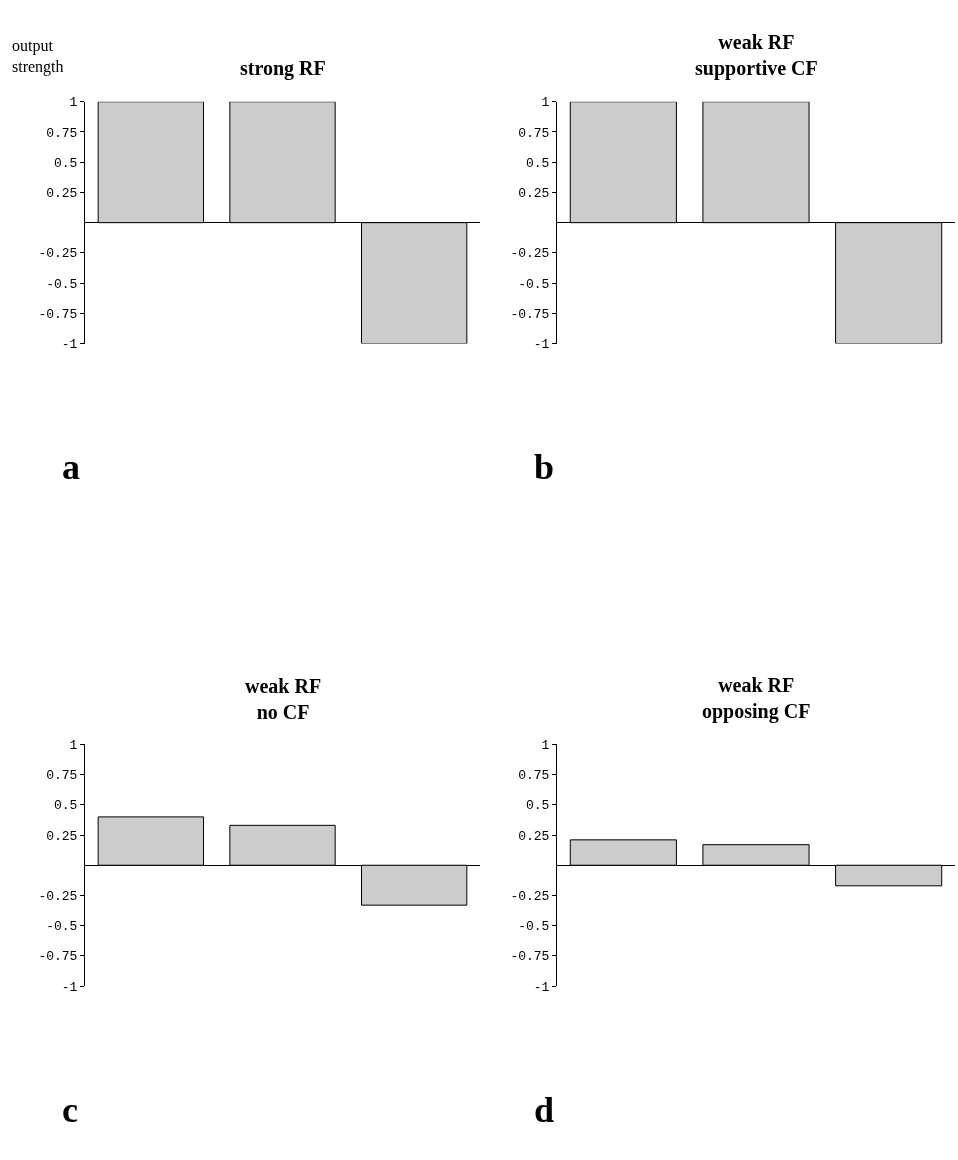 Image resolution: width=958 pixels, height=1160 pixels. I want to click on text: b, so click(544, 467).